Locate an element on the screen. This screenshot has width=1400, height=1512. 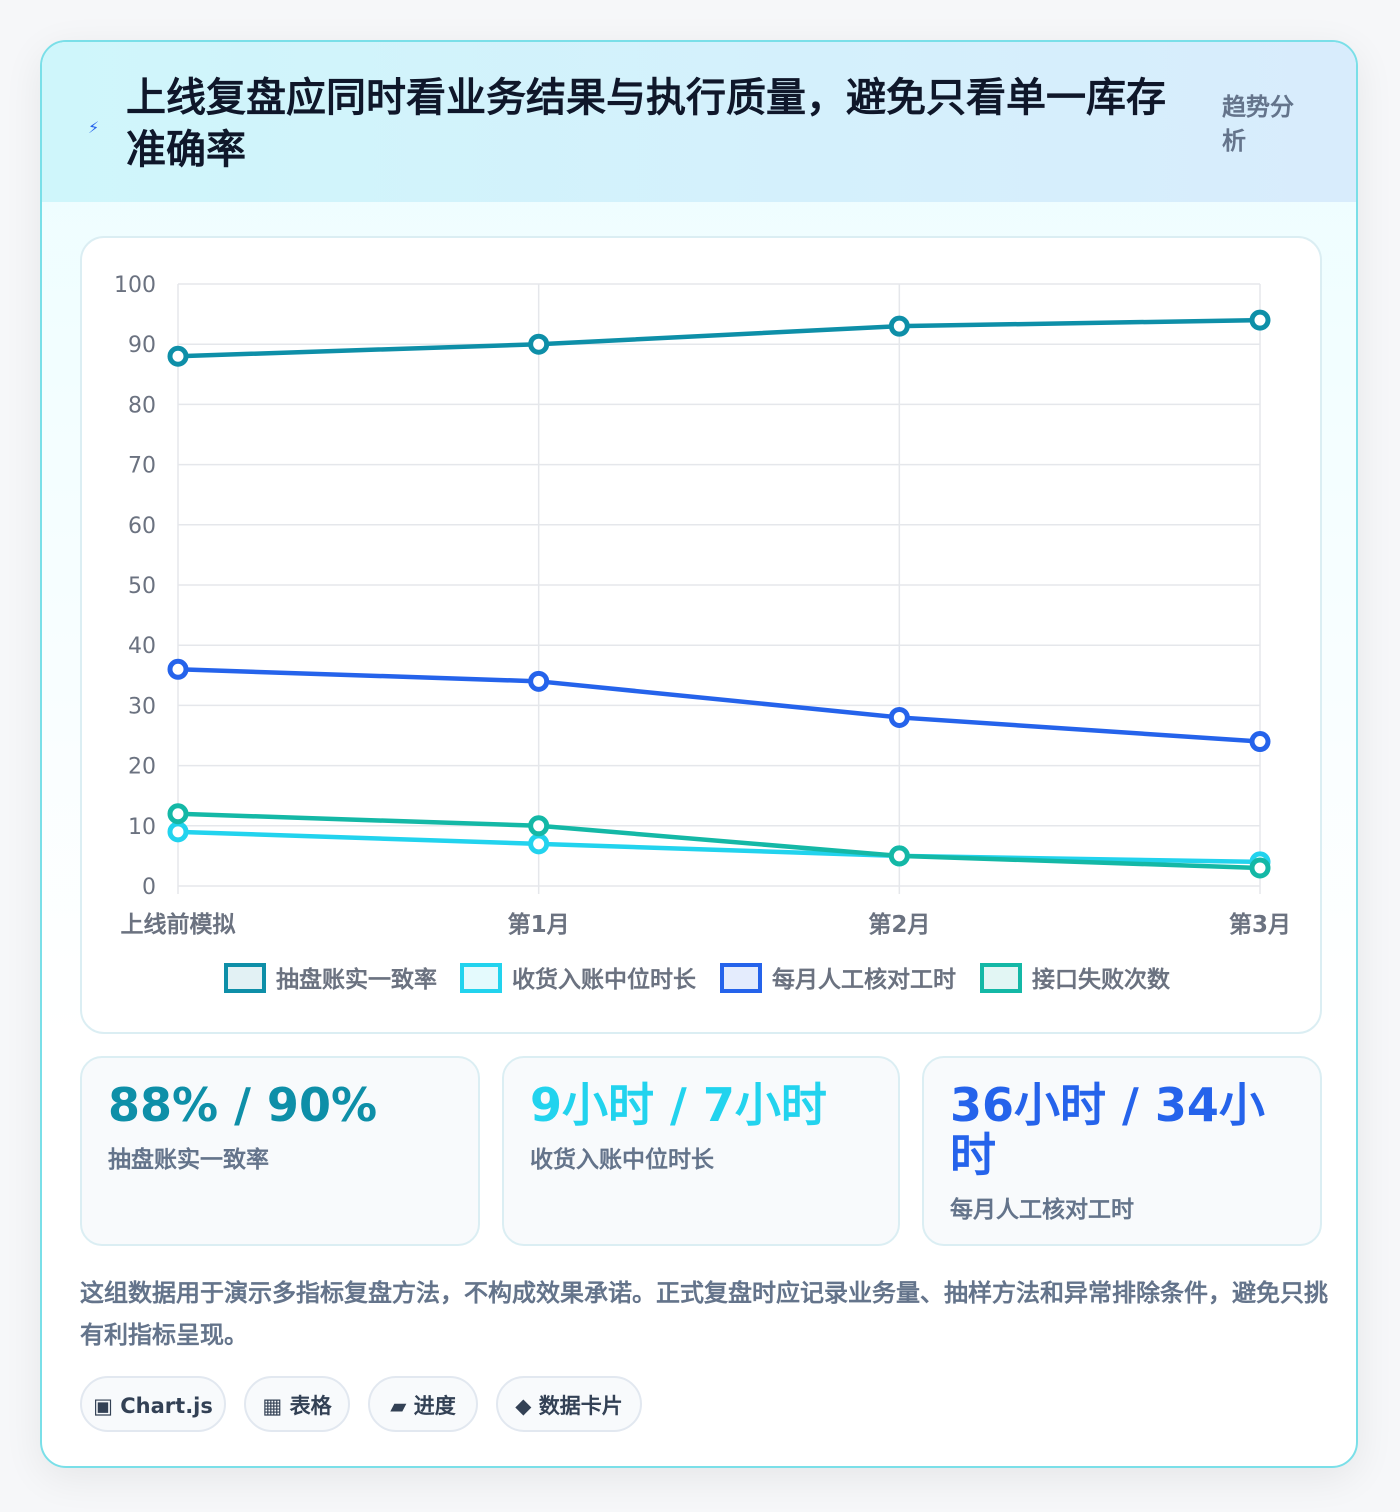
y-tick-label: 0 is located at coordinates (149, 887).